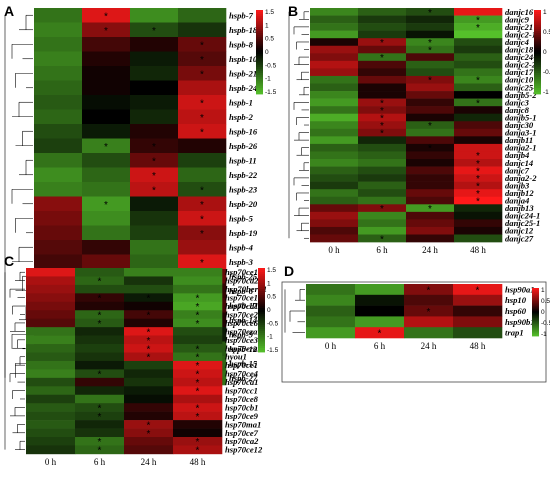 This screenshot has height=504, width=550. Describe the element at coordinates (243, 348) in the screenshot. I see `gene-label: hsp70era2` at that location.